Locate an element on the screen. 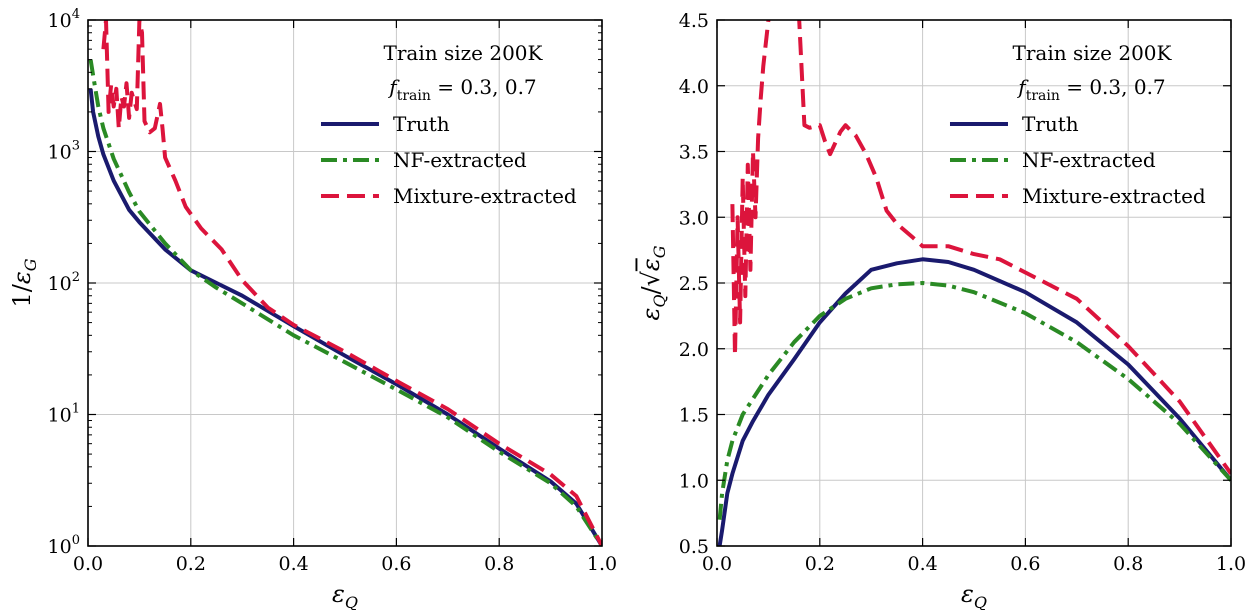 The height and width of the screenshot is (610, 1252). y-tick-label: 4.0 is located at coordinates (694, 87).